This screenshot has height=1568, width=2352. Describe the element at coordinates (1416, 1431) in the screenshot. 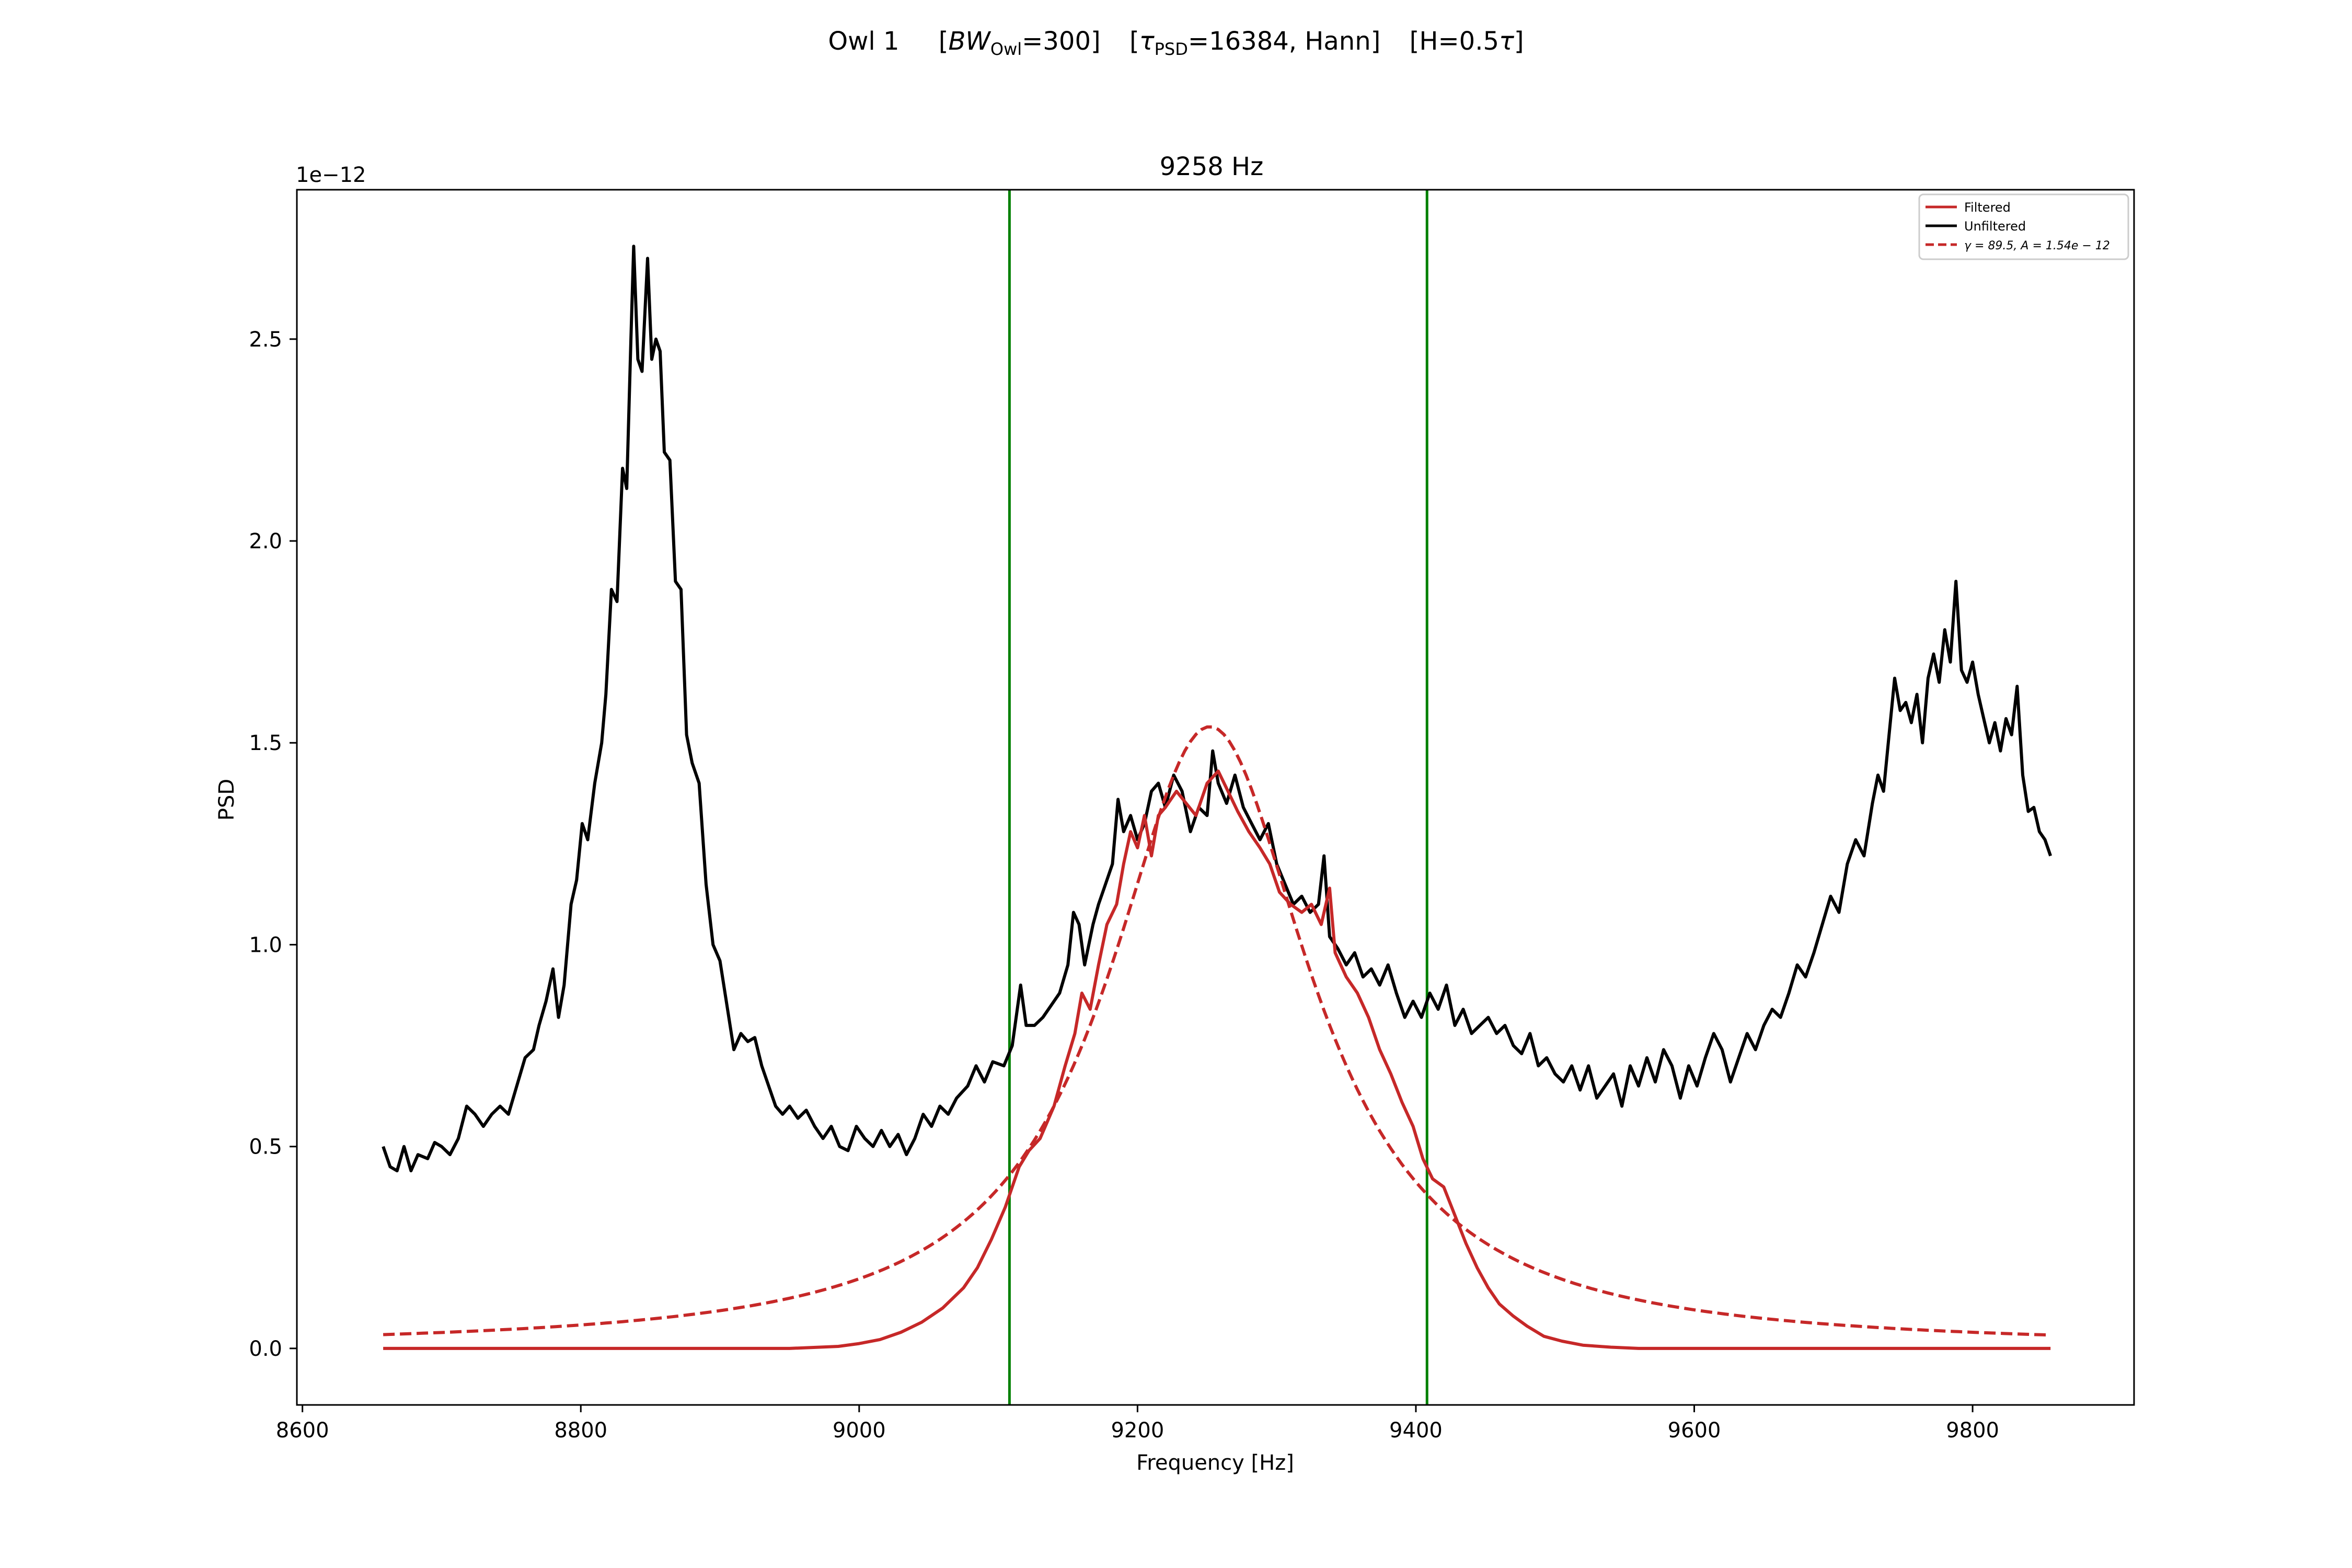

I see `x-tick-label: 9400` at that location.